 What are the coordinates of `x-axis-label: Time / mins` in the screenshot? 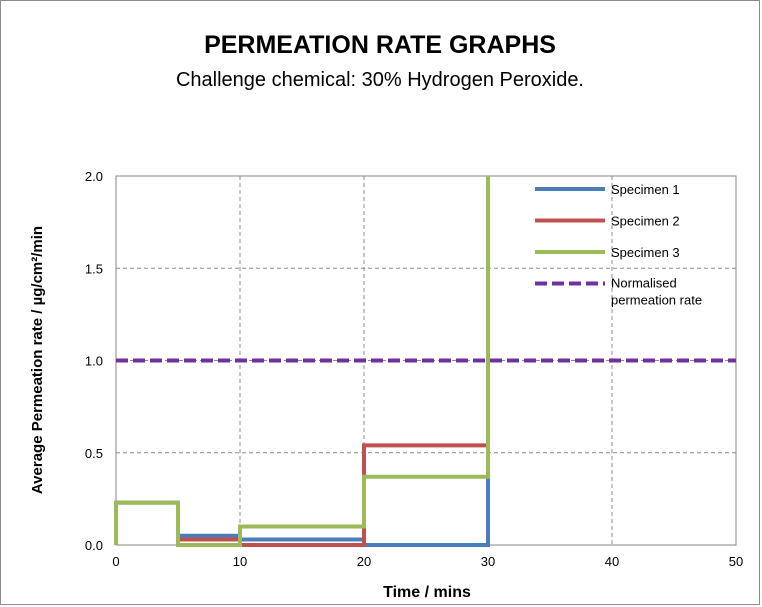 It's located at (427, 592).